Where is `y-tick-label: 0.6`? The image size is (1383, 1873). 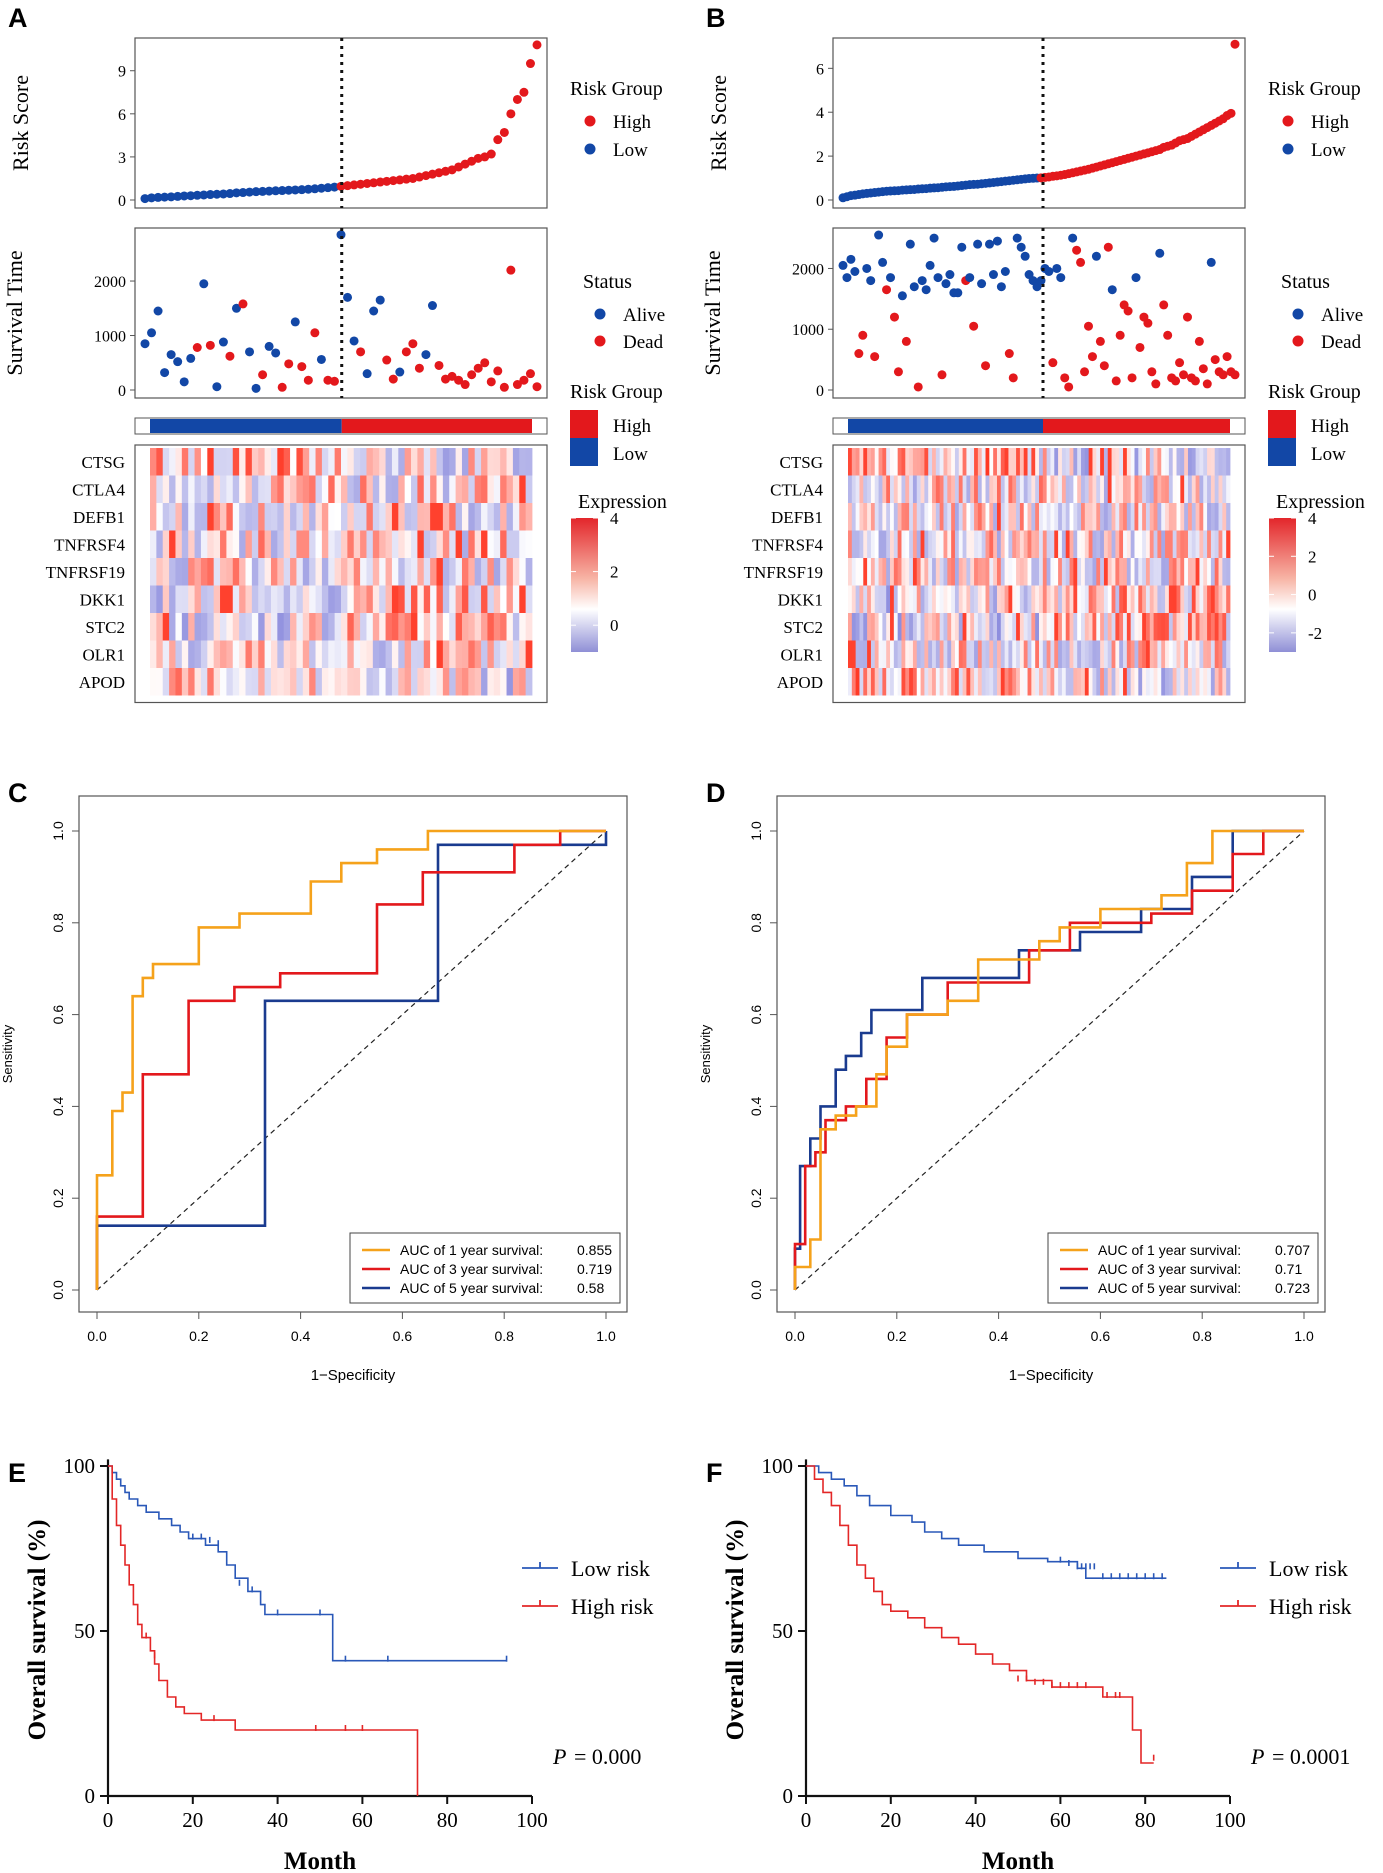 y-tick-label: 0.6 is located at coordinates (756, 1015).